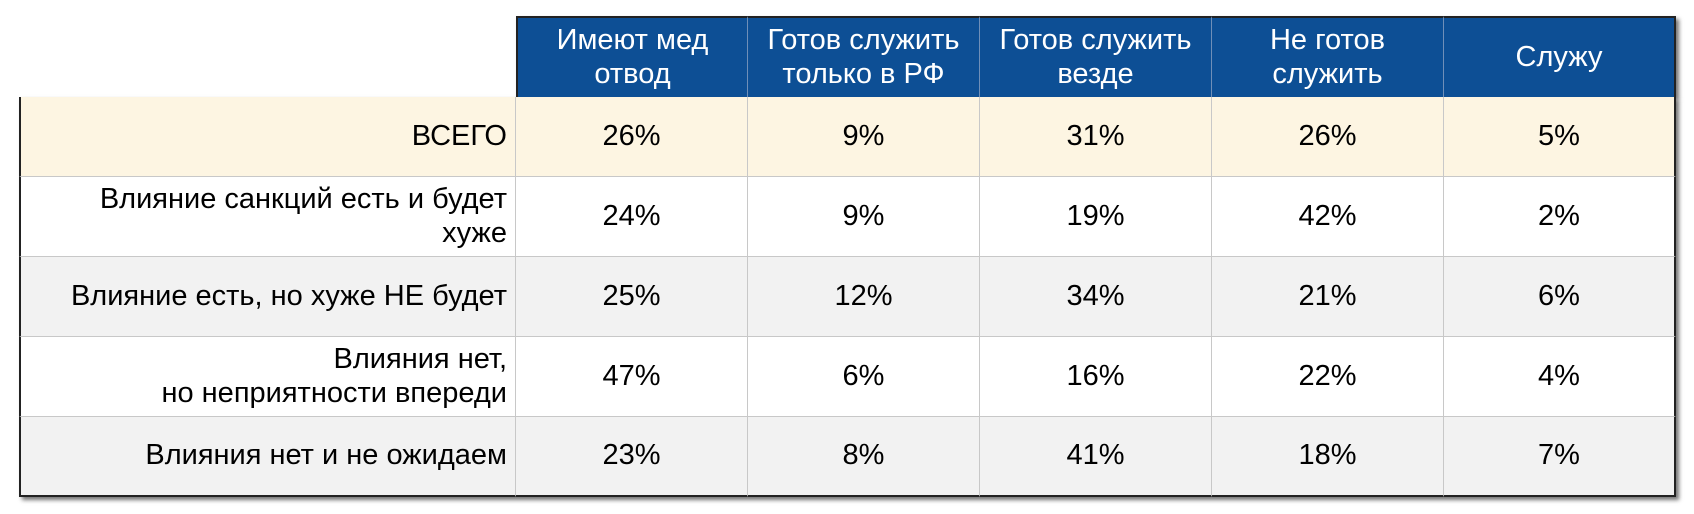 Image resolution: width=1694 pixels, height=514 pixels. What do you see at coordinates (267, 297) in the screenshot?
I see `row-label: Влияние есть, но хуже НЕ будет` at bounding box center [267, 297].